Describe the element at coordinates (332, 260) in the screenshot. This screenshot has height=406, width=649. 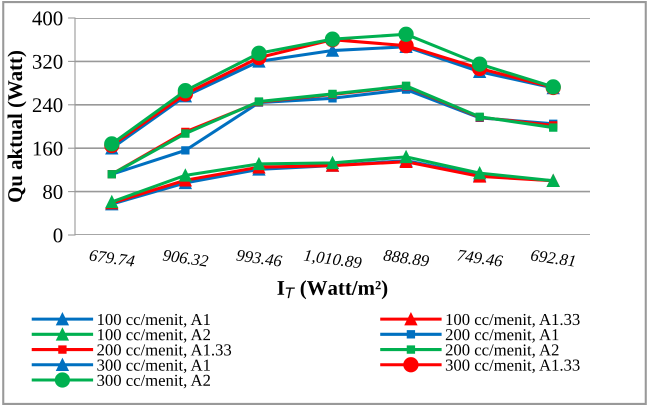
I see `x-tick-label: 1,010.89` at that location.